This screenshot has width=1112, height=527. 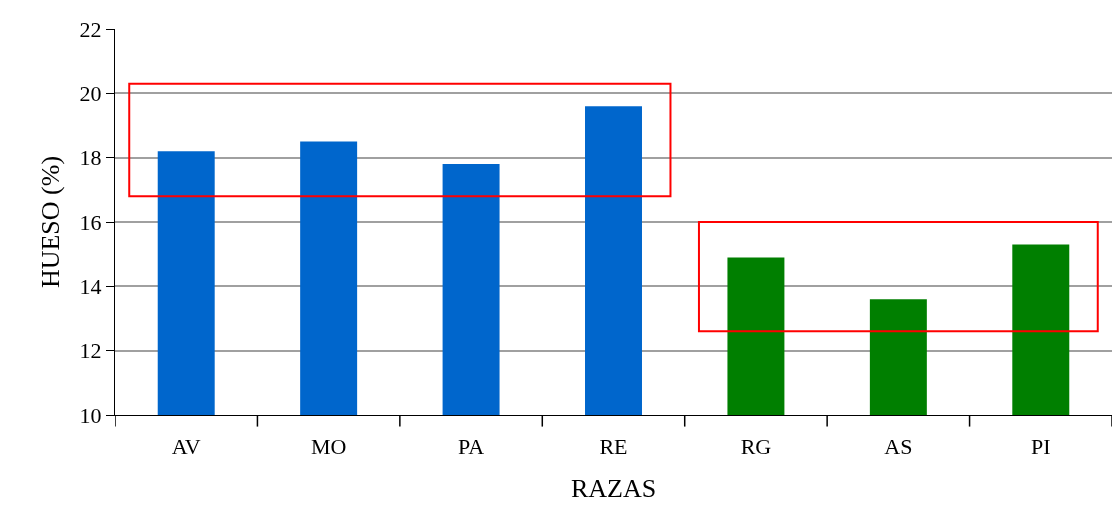 What do you see at coordinates (90, 29) in the screenshot?
I see `y-tick-label: 22` at bounding box center [90, 29].